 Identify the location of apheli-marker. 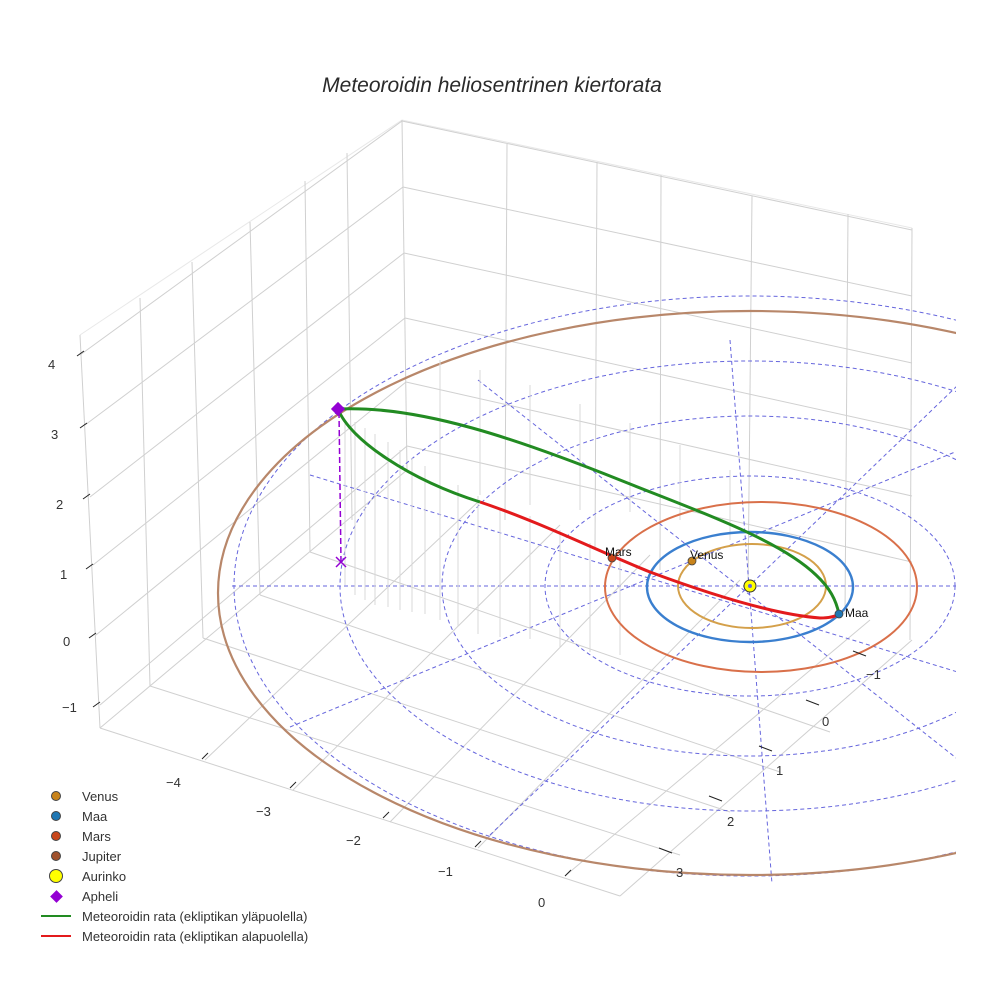
(338, 409).